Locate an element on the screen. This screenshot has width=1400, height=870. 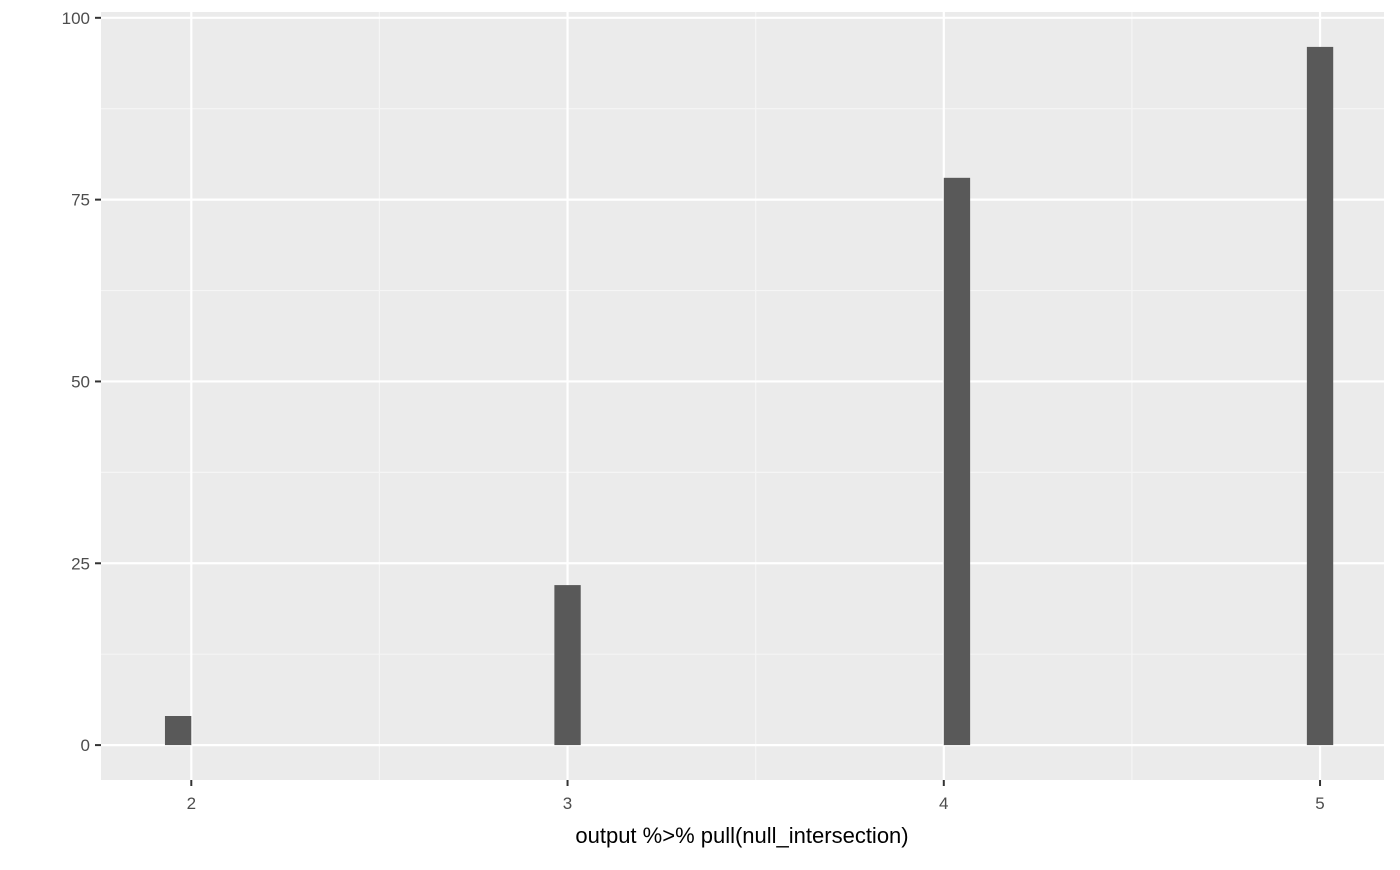
x-tick-label: 3 is located at coordinates (567, 803).